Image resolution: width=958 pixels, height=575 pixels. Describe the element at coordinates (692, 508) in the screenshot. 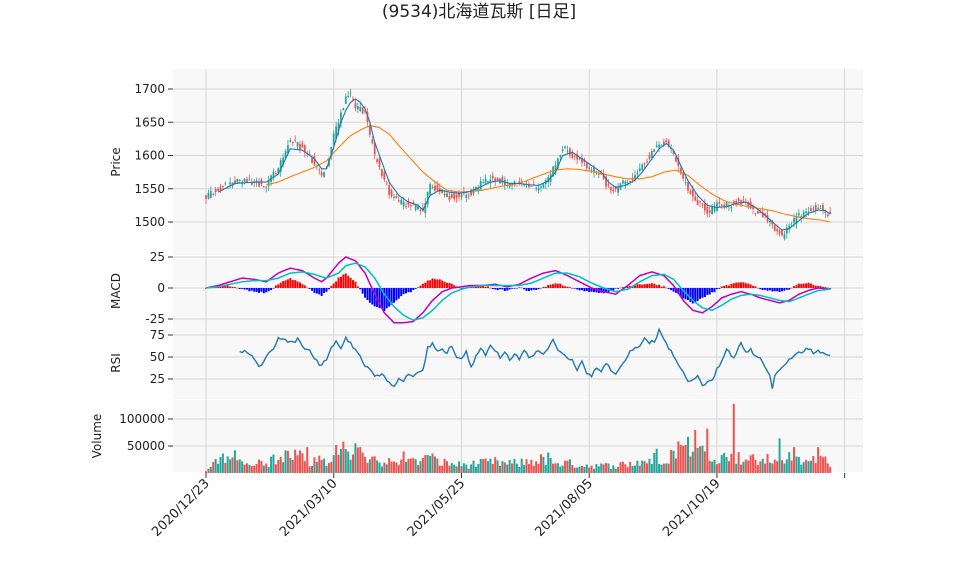

I see `x-tick-label: 2021/10/19` at that location.